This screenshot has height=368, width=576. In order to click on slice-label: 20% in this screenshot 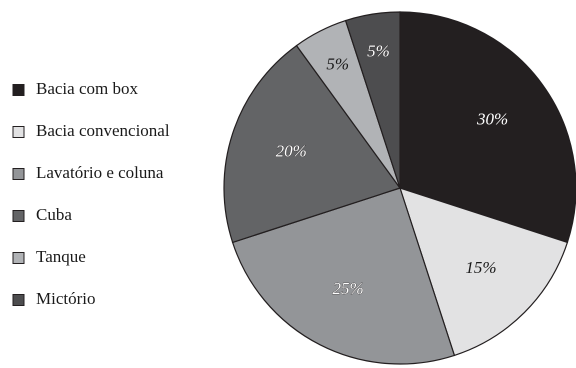, I will do `click(291, 151)`.